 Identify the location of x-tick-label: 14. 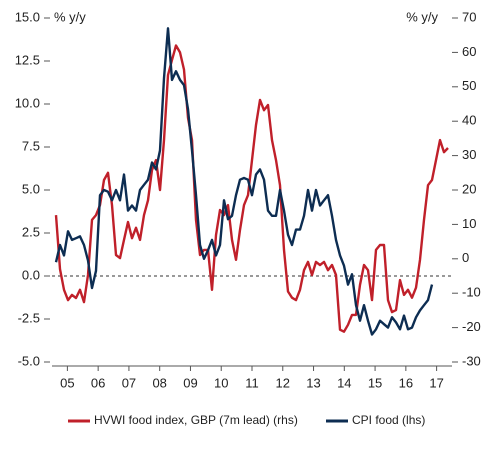
(344, 382).